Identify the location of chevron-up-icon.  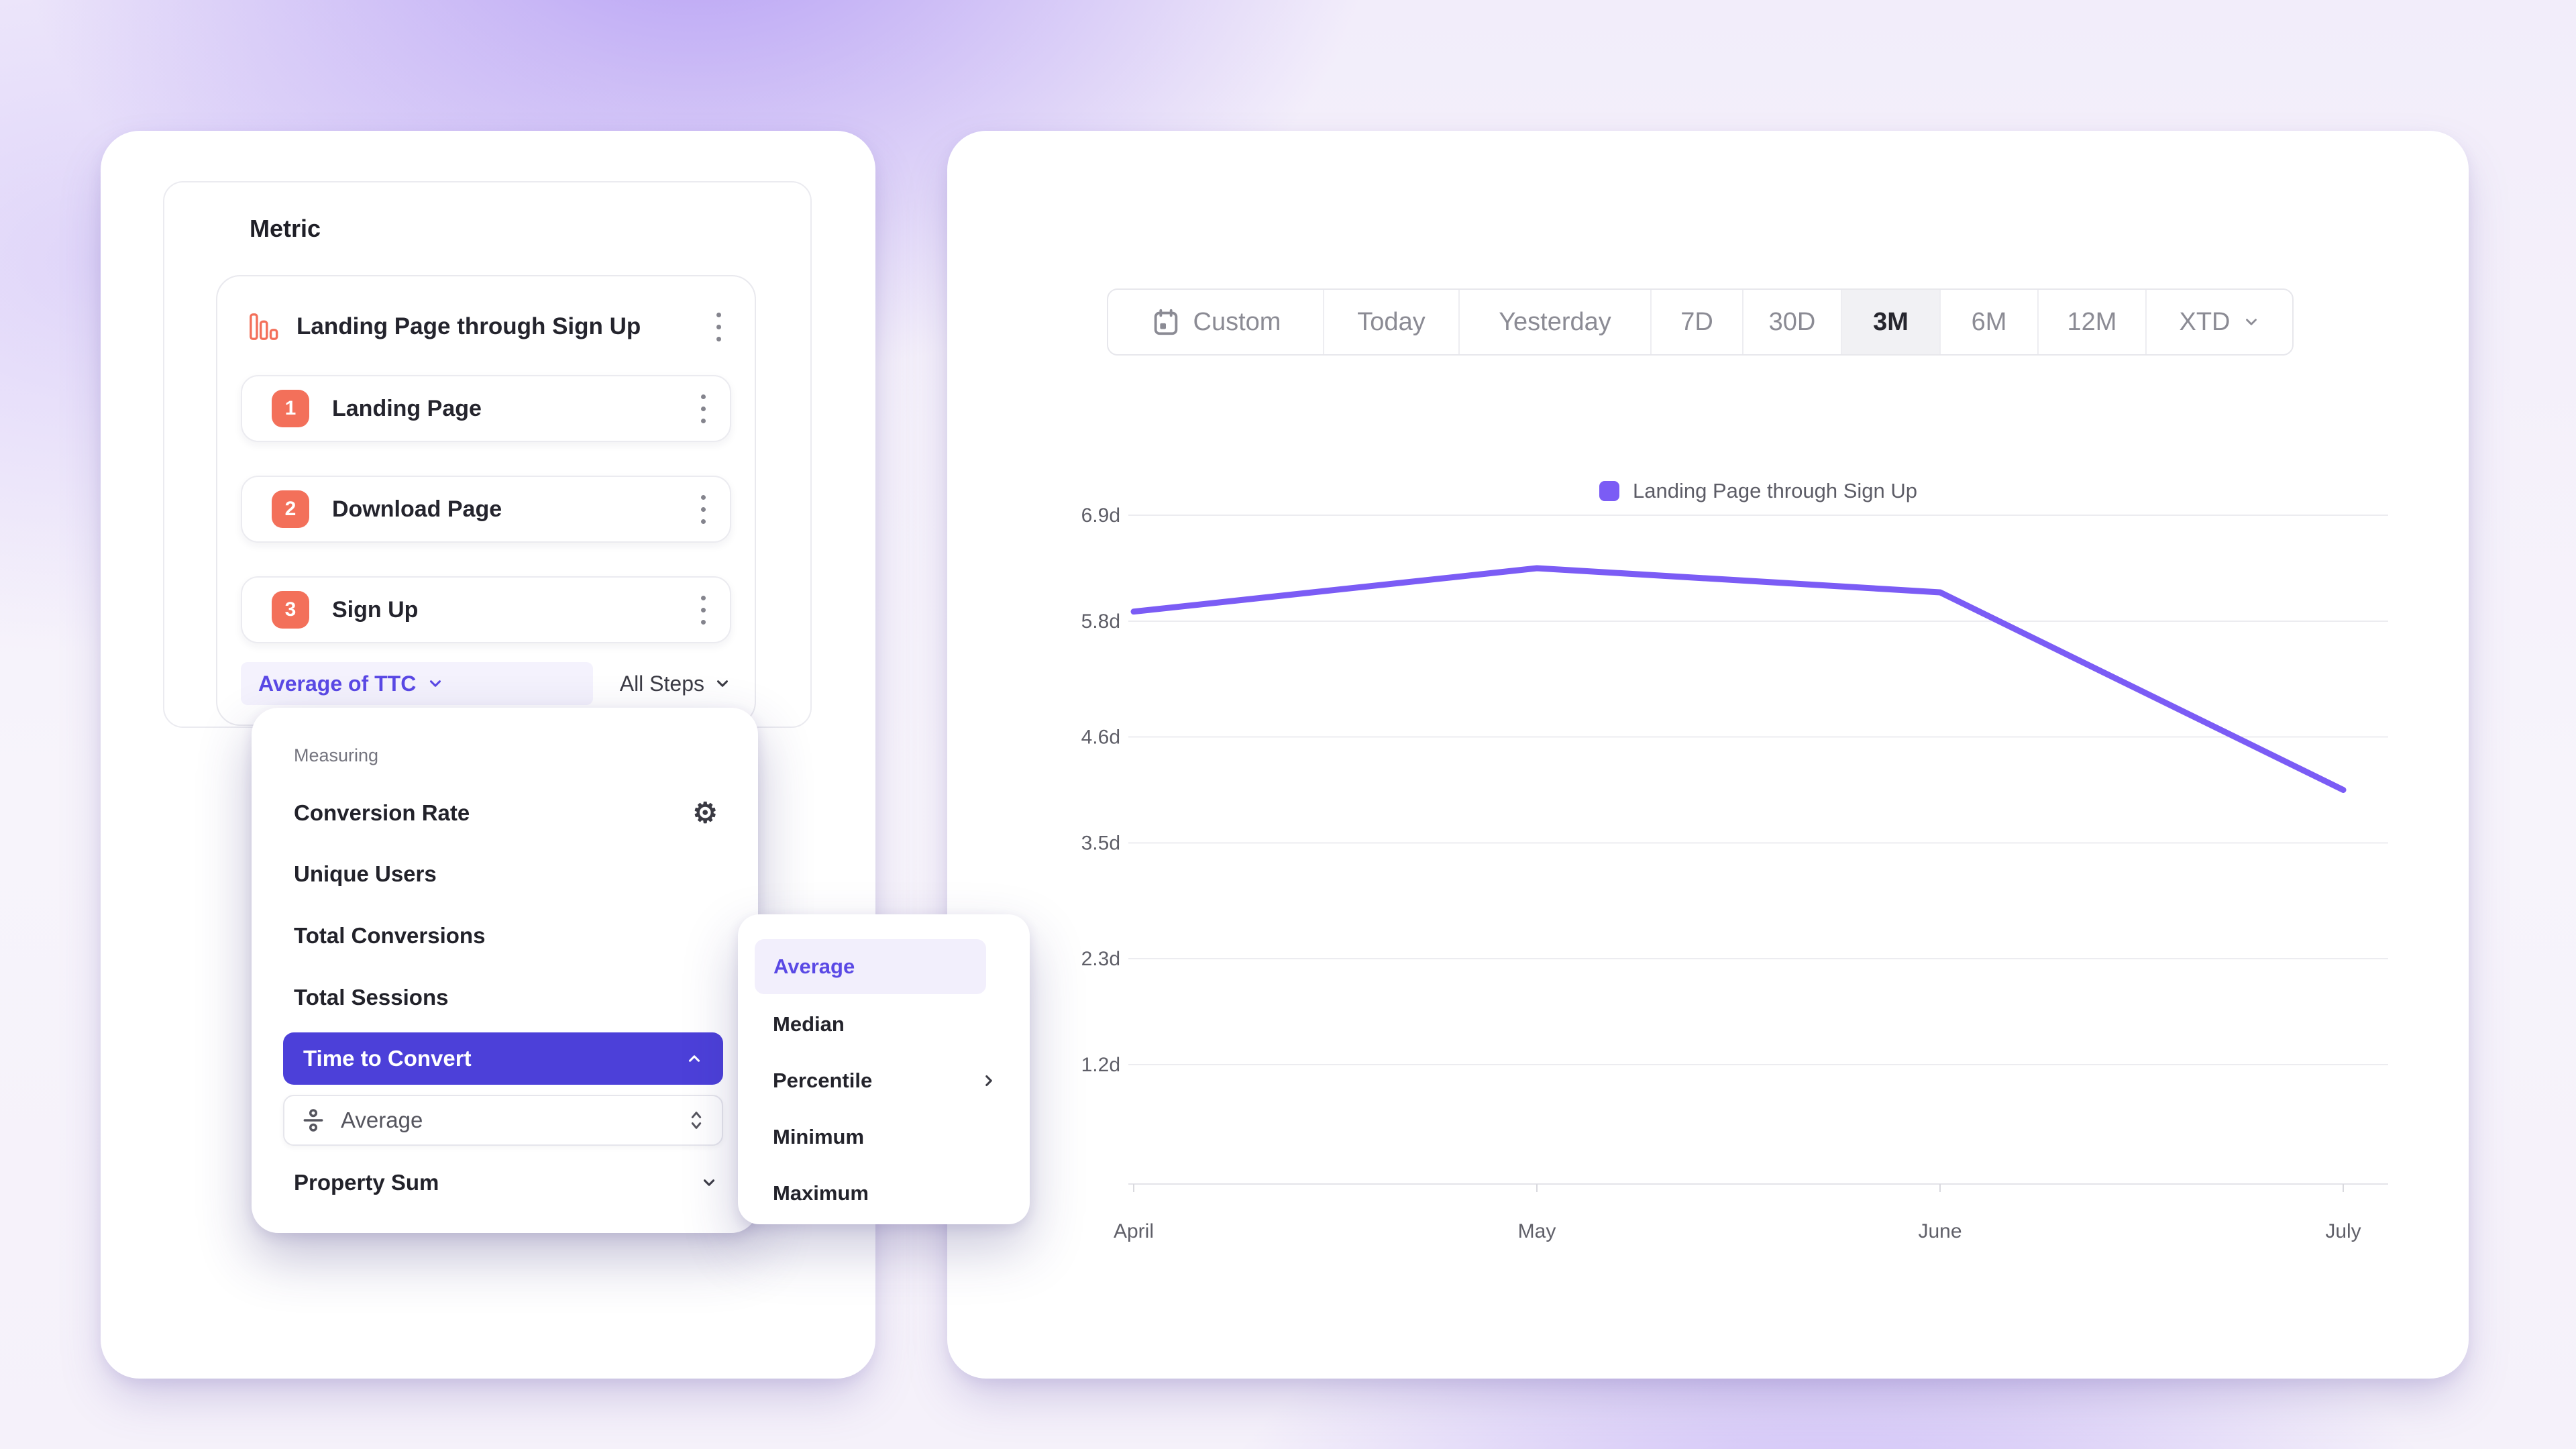
(694, 1058).